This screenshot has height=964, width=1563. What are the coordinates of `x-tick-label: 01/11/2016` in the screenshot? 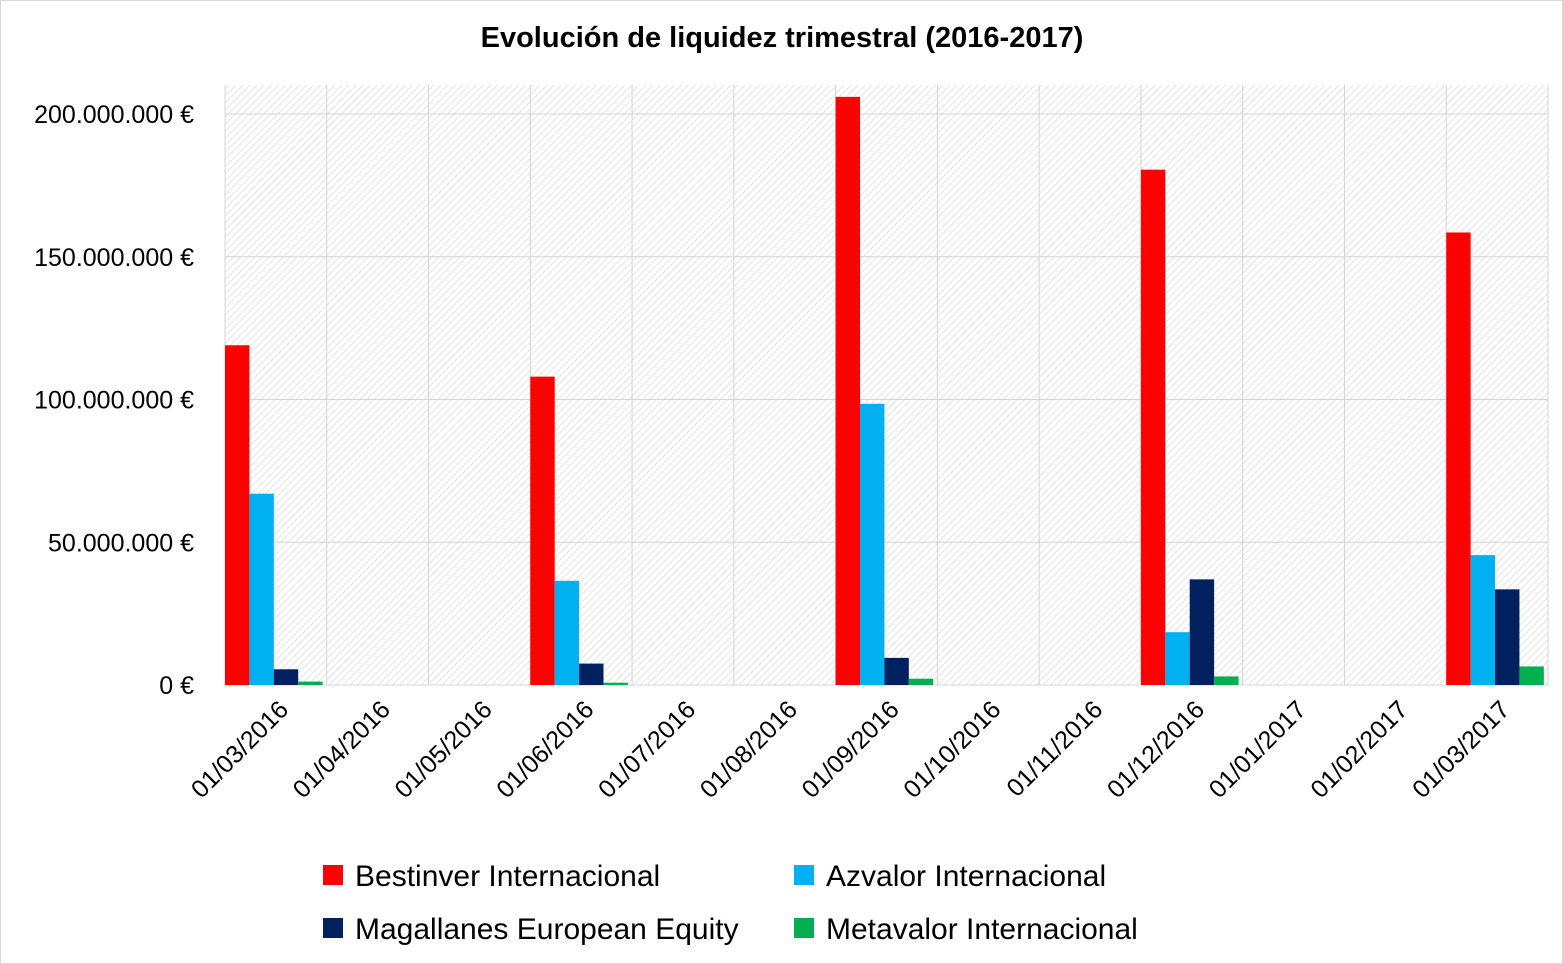 It's located at (1054, 748).